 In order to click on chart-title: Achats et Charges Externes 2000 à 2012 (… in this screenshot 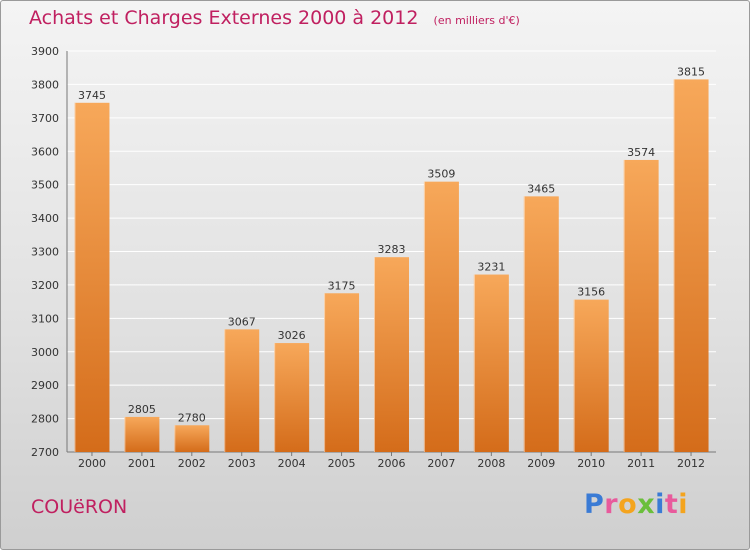, I will do `click(274, 18)`.